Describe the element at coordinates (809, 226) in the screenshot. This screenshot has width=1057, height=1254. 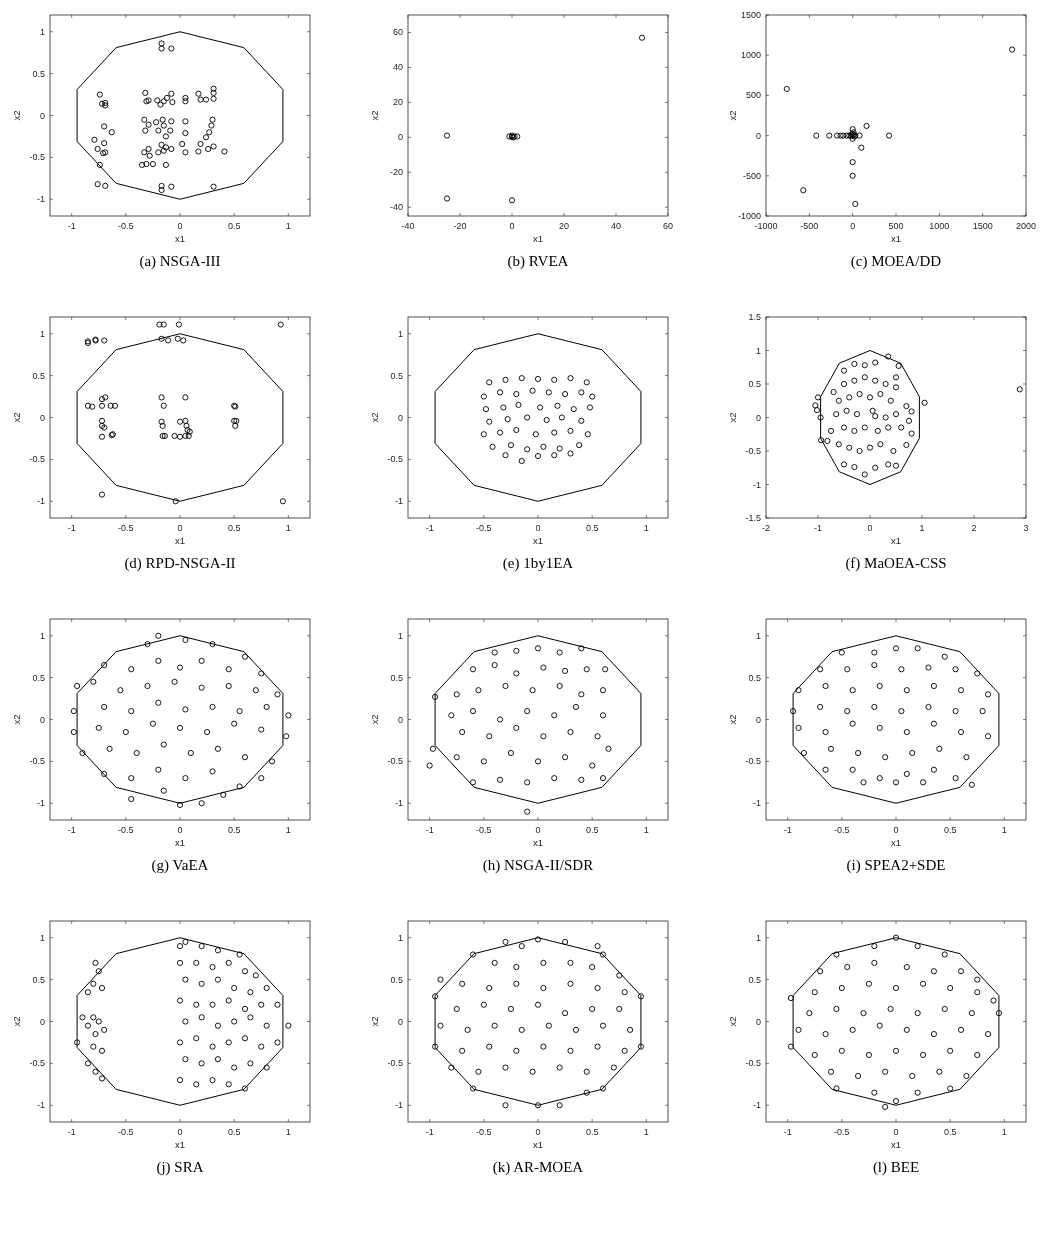
I see `x-tick-label: -500` at that location.